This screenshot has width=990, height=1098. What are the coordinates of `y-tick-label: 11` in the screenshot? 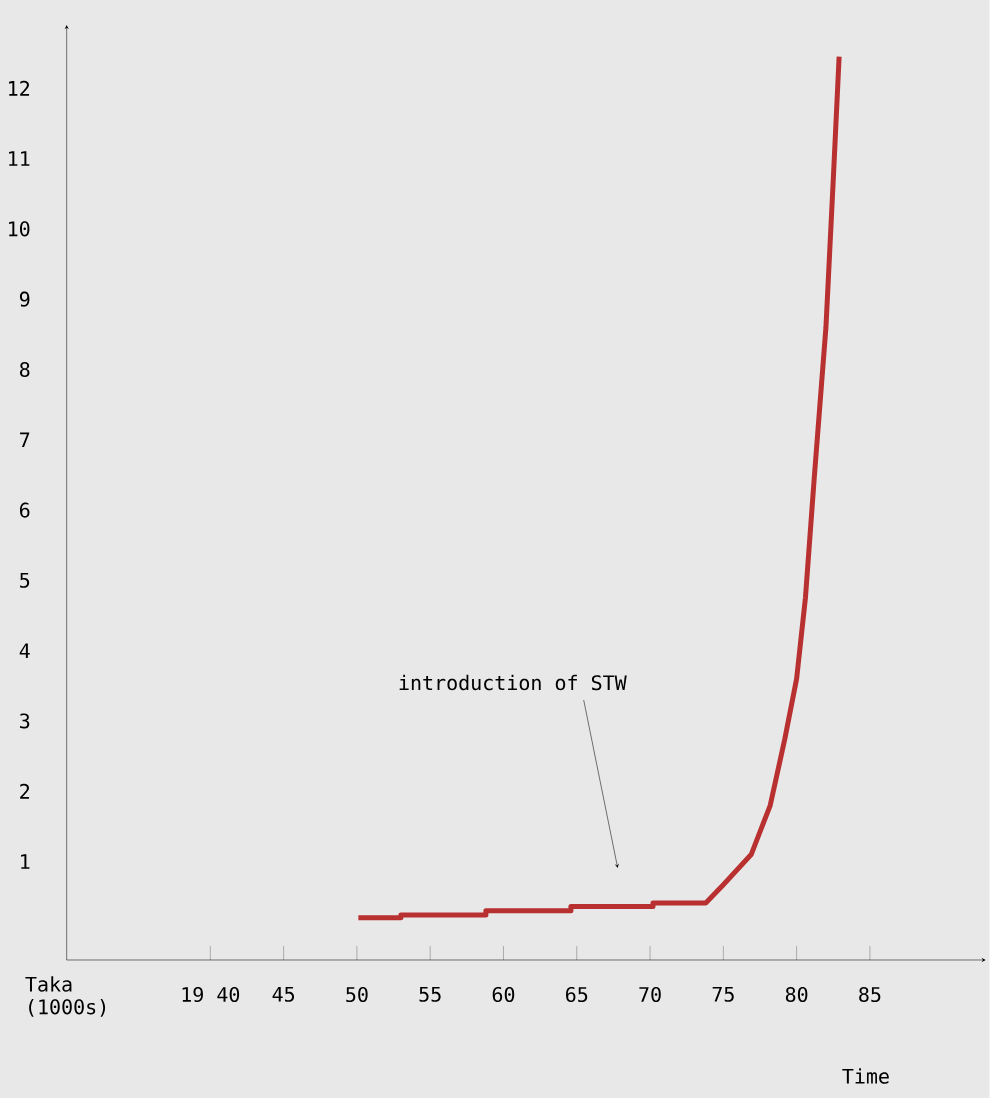 It's located at (19, 158).